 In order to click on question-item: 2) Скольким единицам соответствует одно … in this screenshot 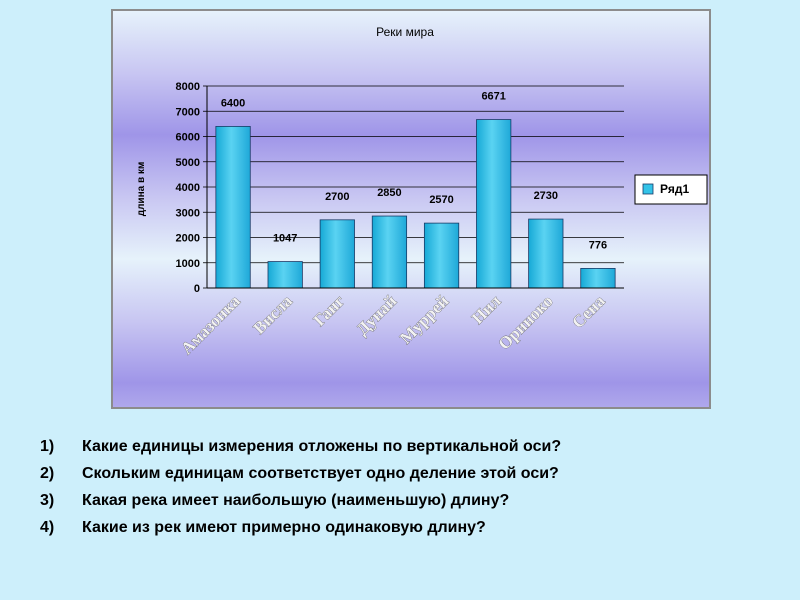, I will do `click(300, 478)`.